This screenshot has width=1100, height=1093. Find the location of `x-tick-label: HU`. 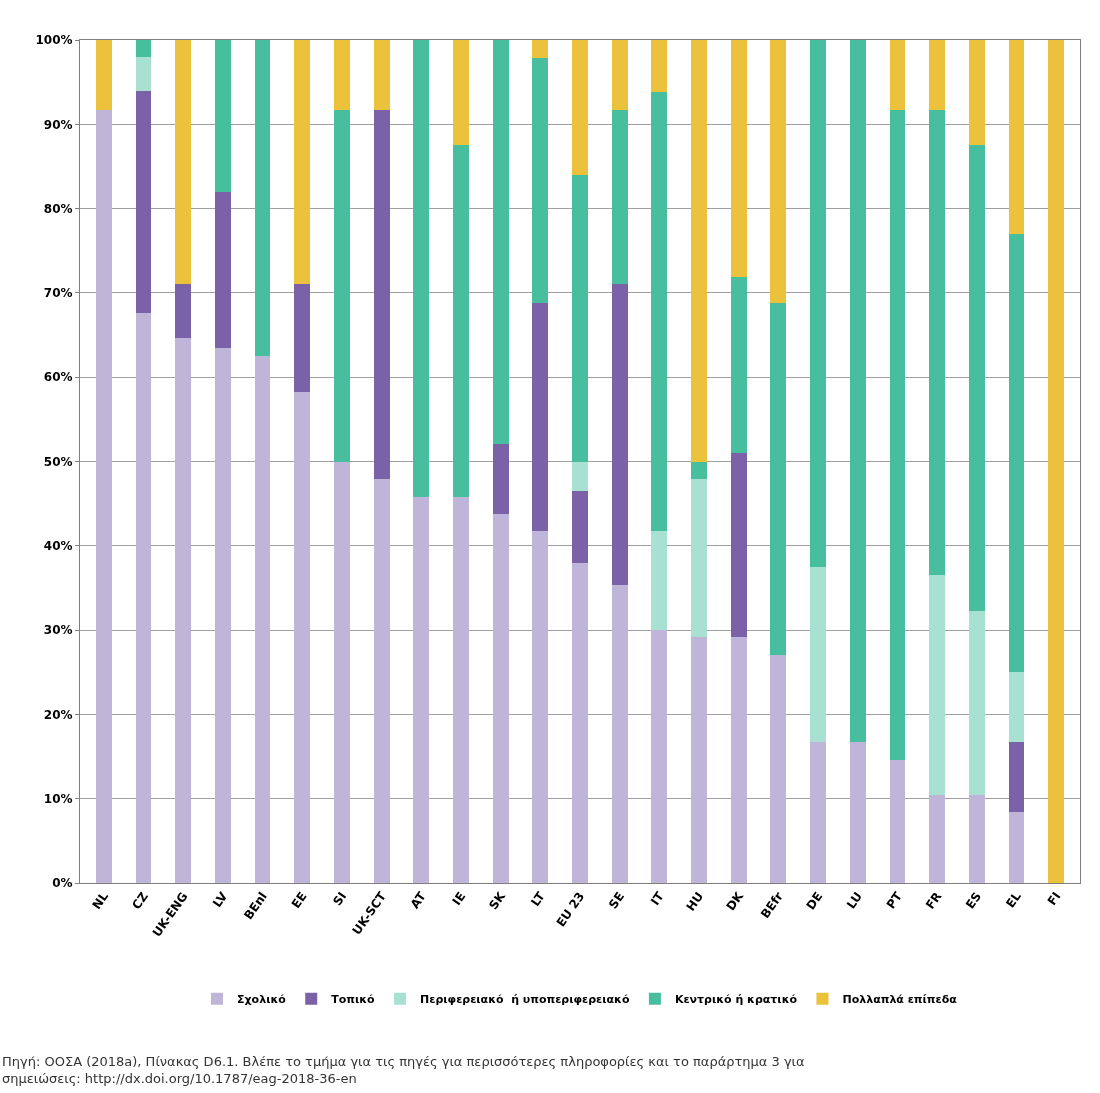

x-tick-label: HU is located at coordinates (695, 901).